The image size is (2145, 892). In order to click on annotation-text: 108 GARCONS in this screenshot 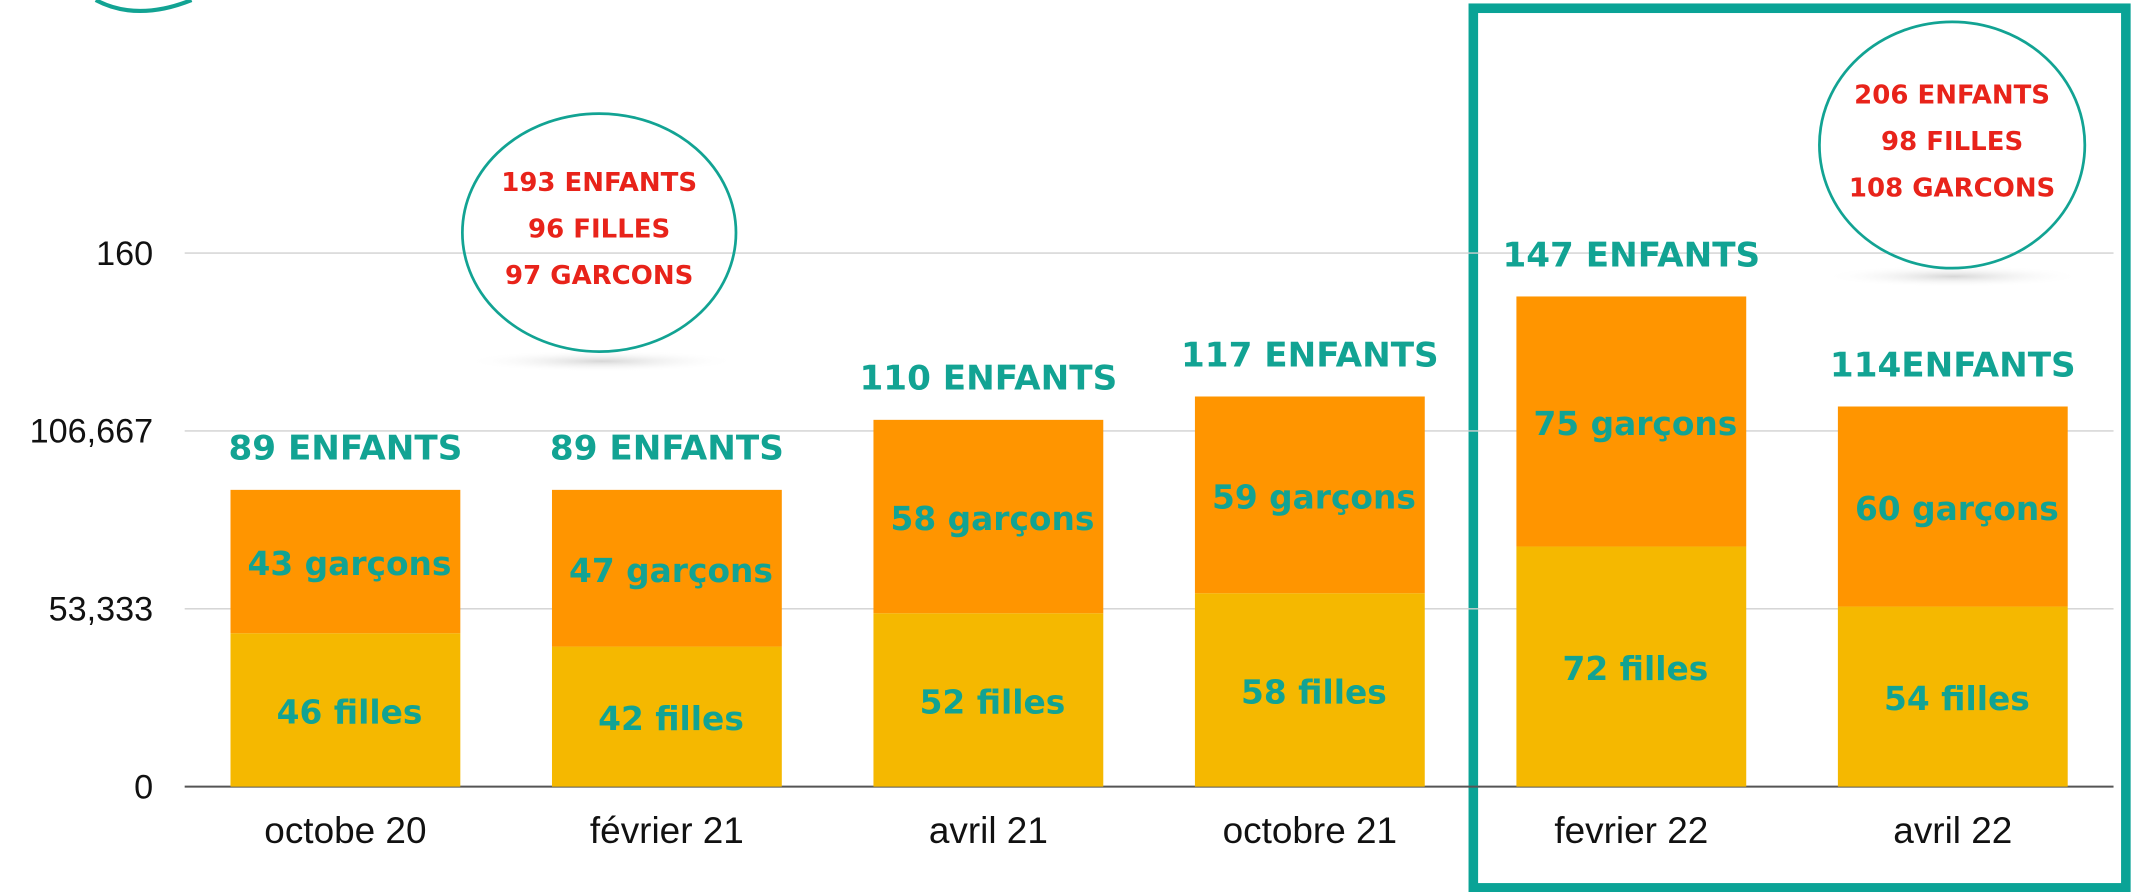, I will do `click(1952, 188)`.